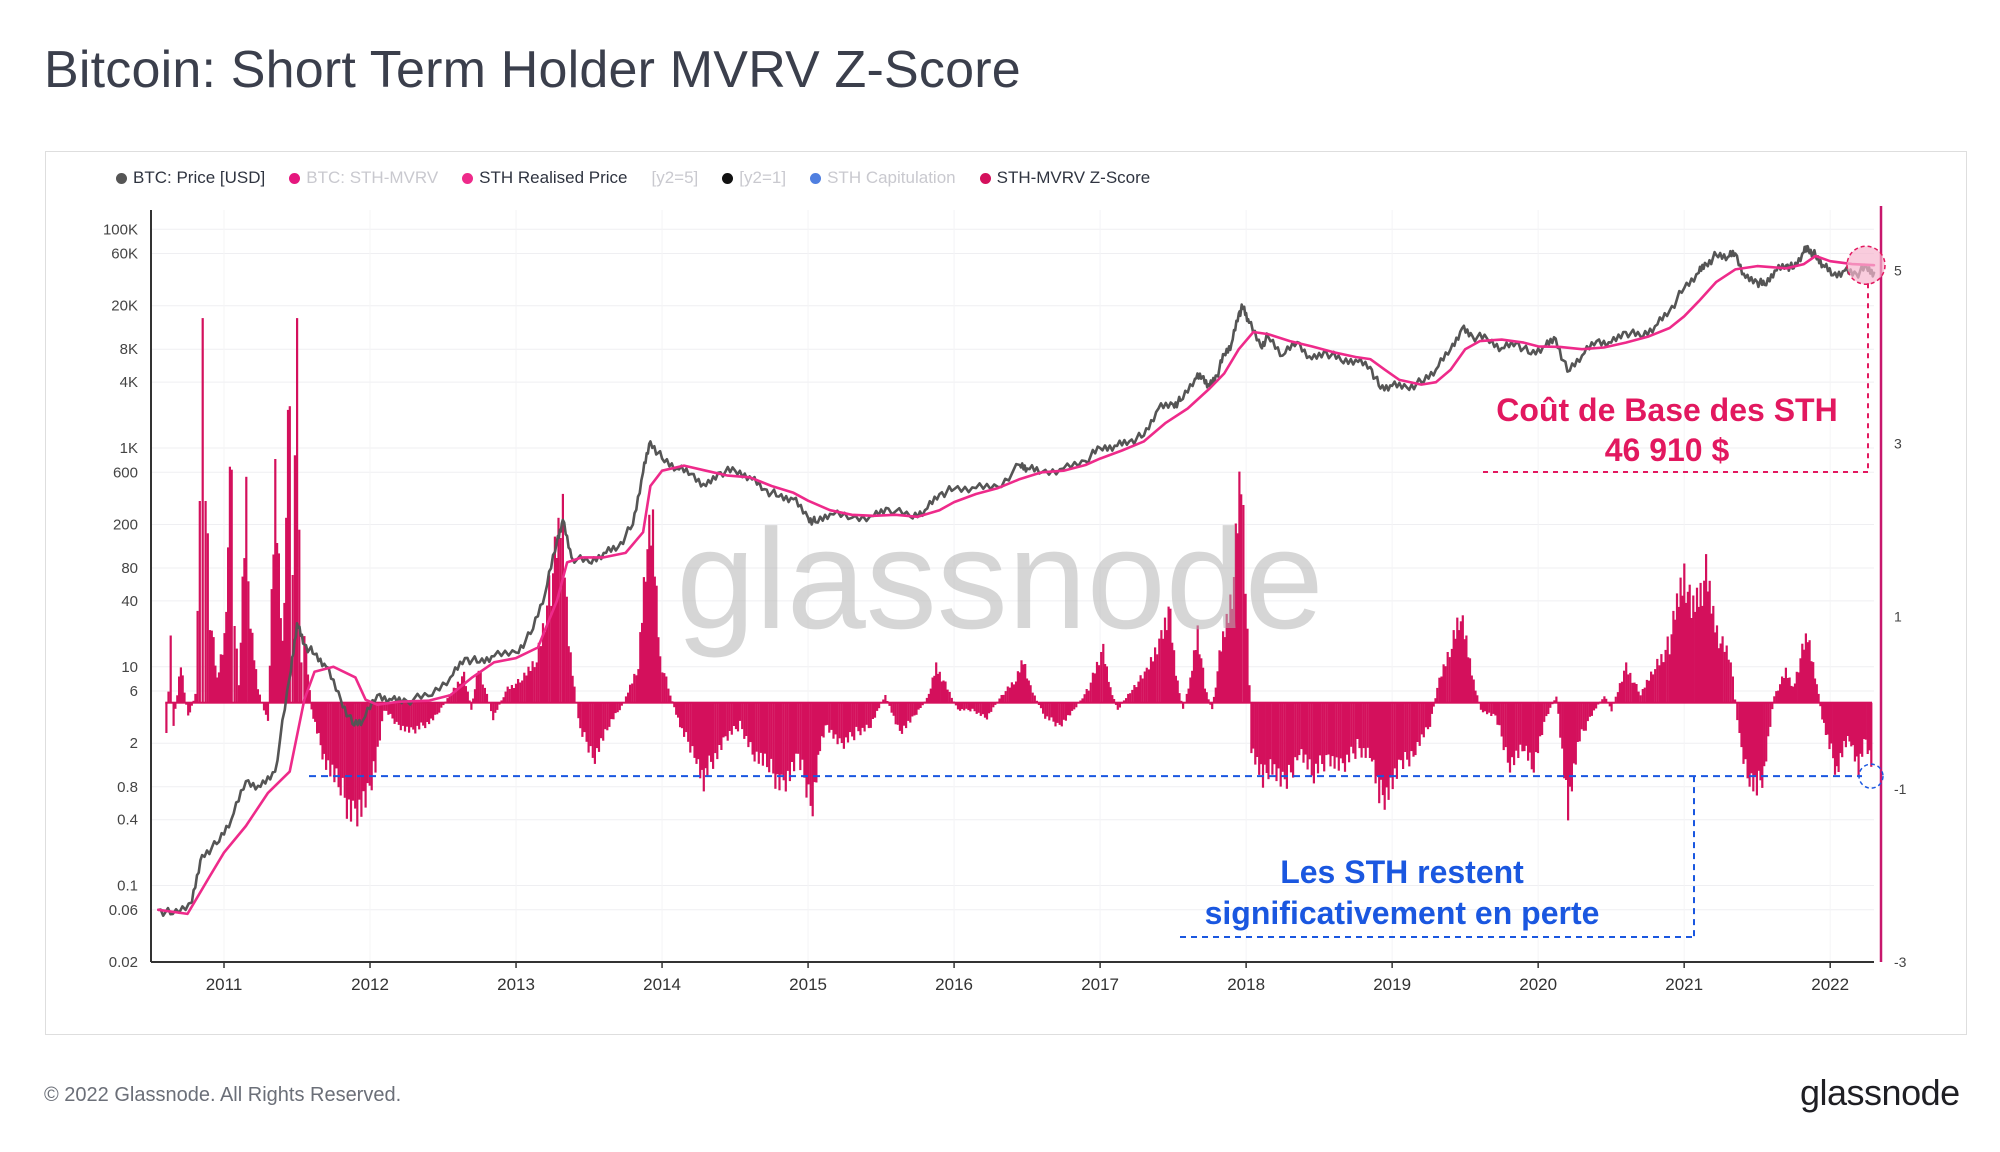  What do you see at coordinates (363, 178) in the screenshot?
I see `legend-item-1: BTC: STH-MVRV` at bounding box center [363, 178].